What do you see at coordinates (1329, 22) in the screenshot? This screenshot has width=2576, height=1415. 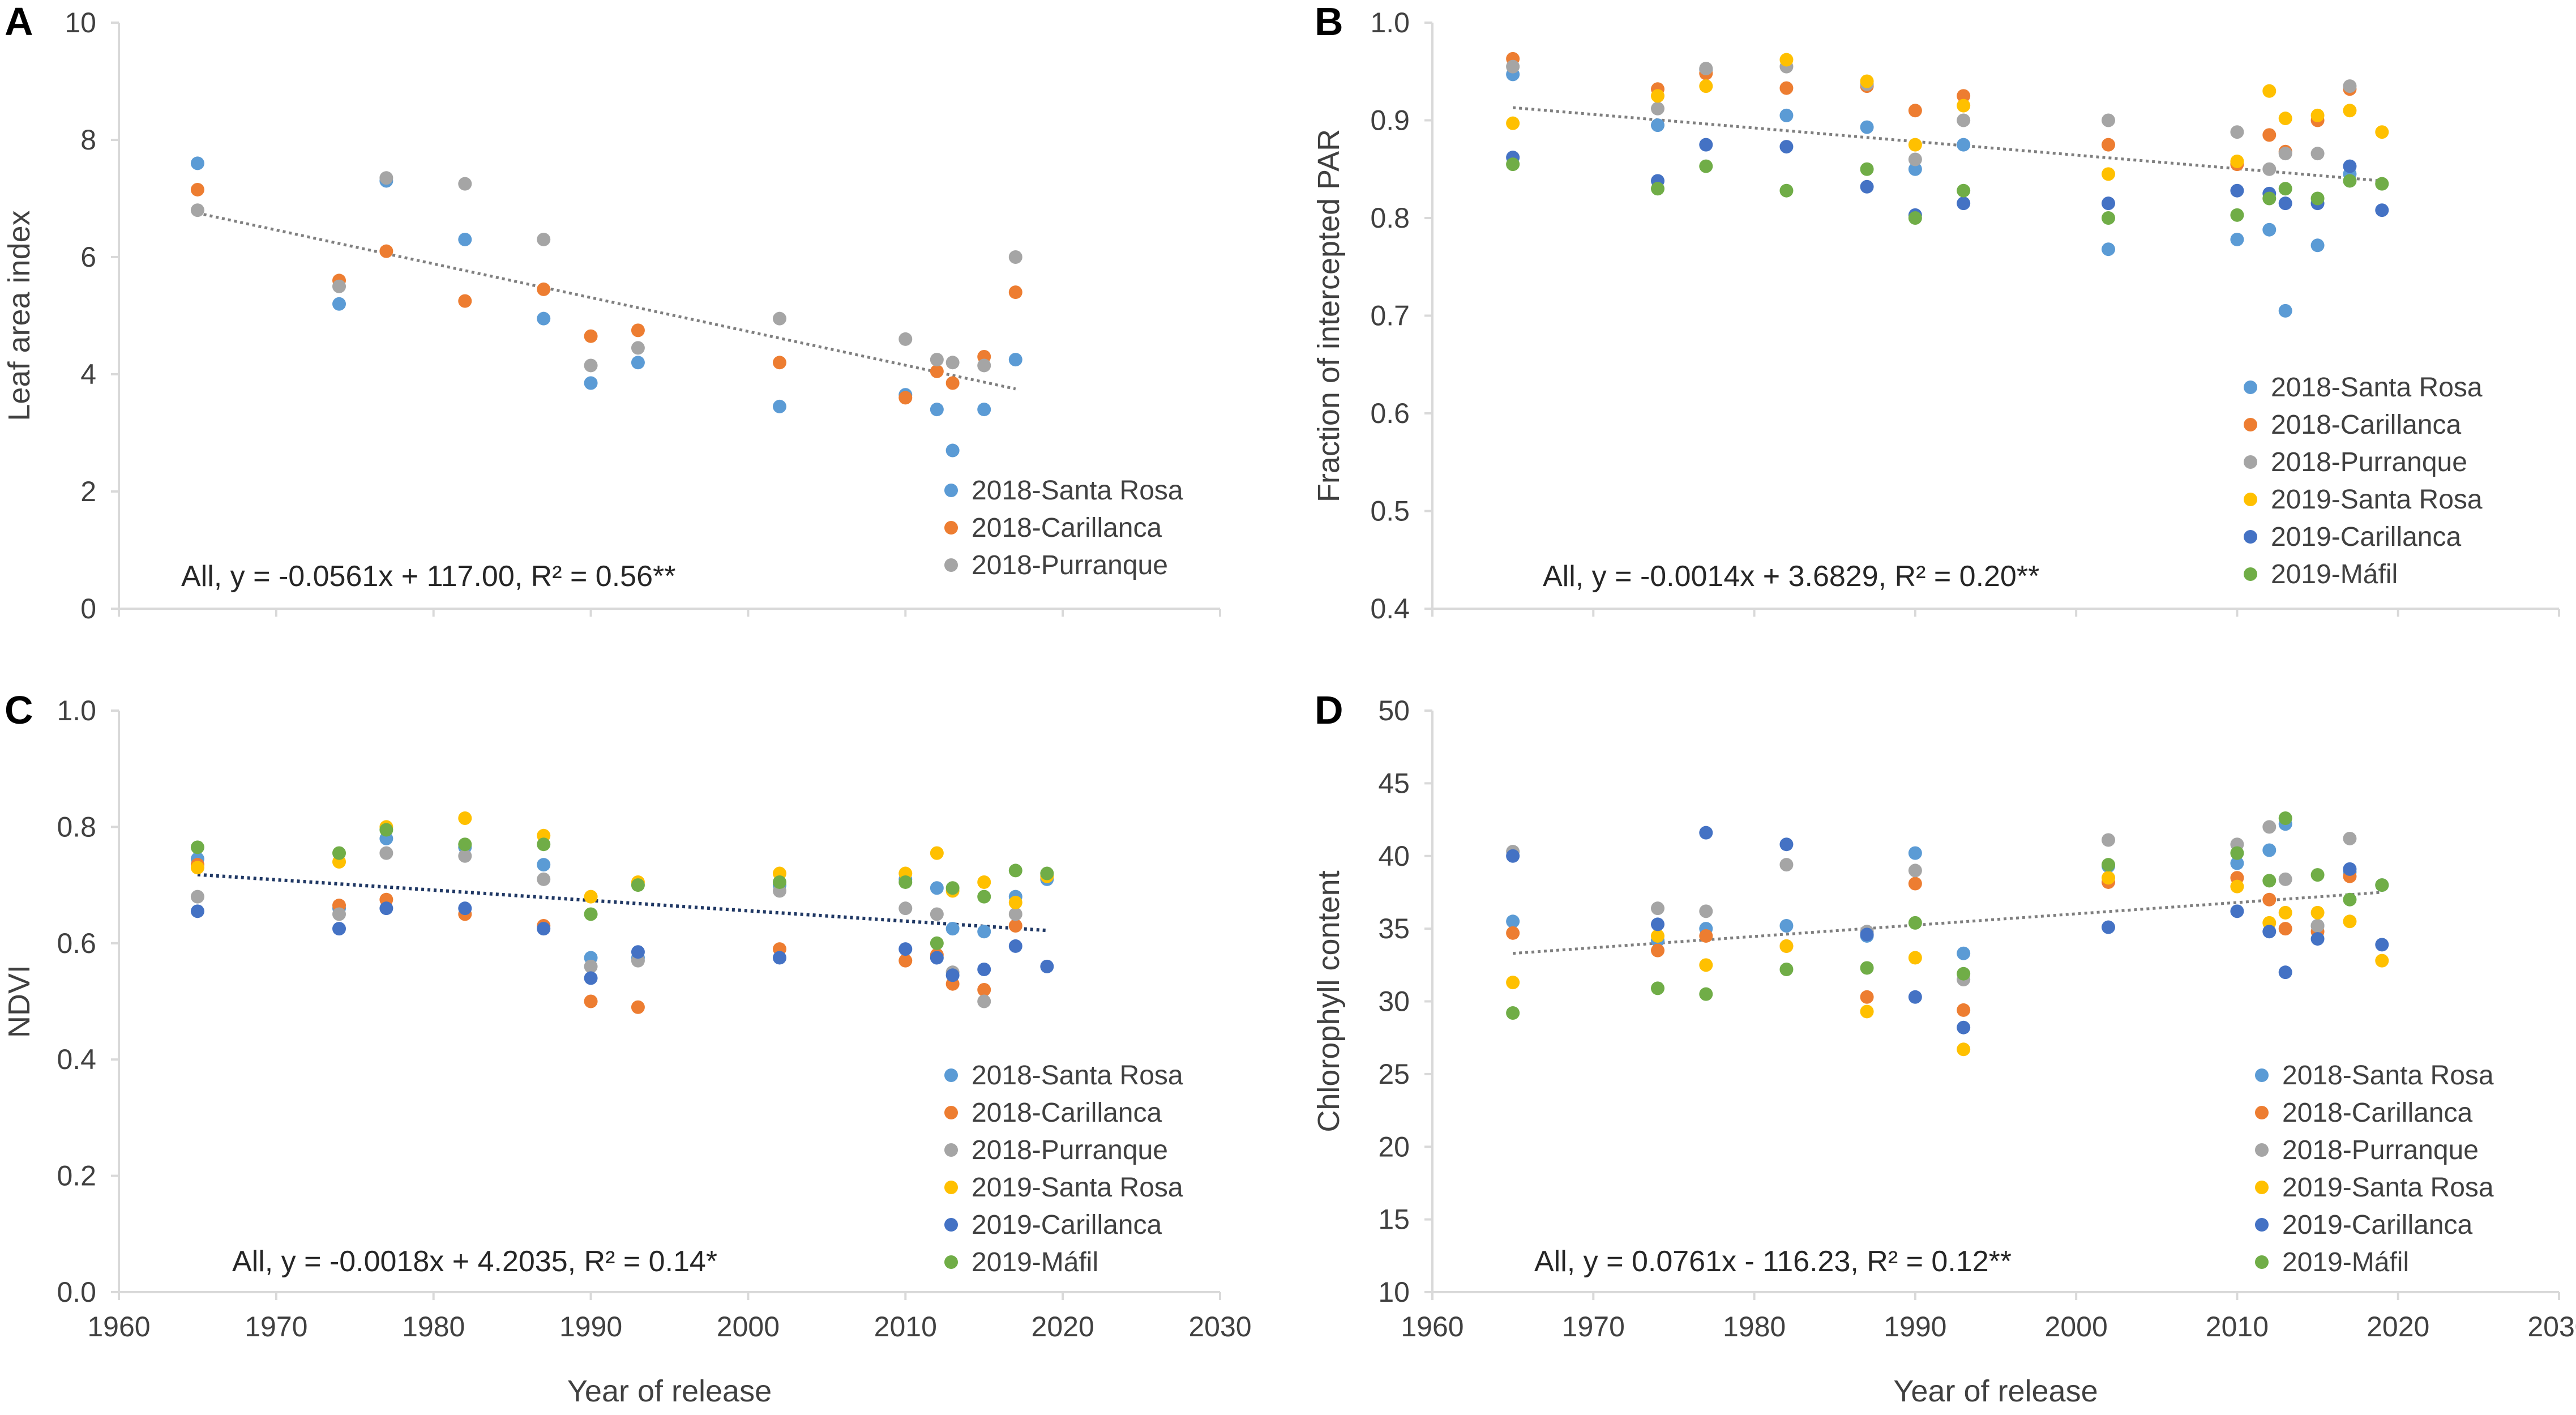 I see `panel-letter: B` at bounding box center [1329, 22].